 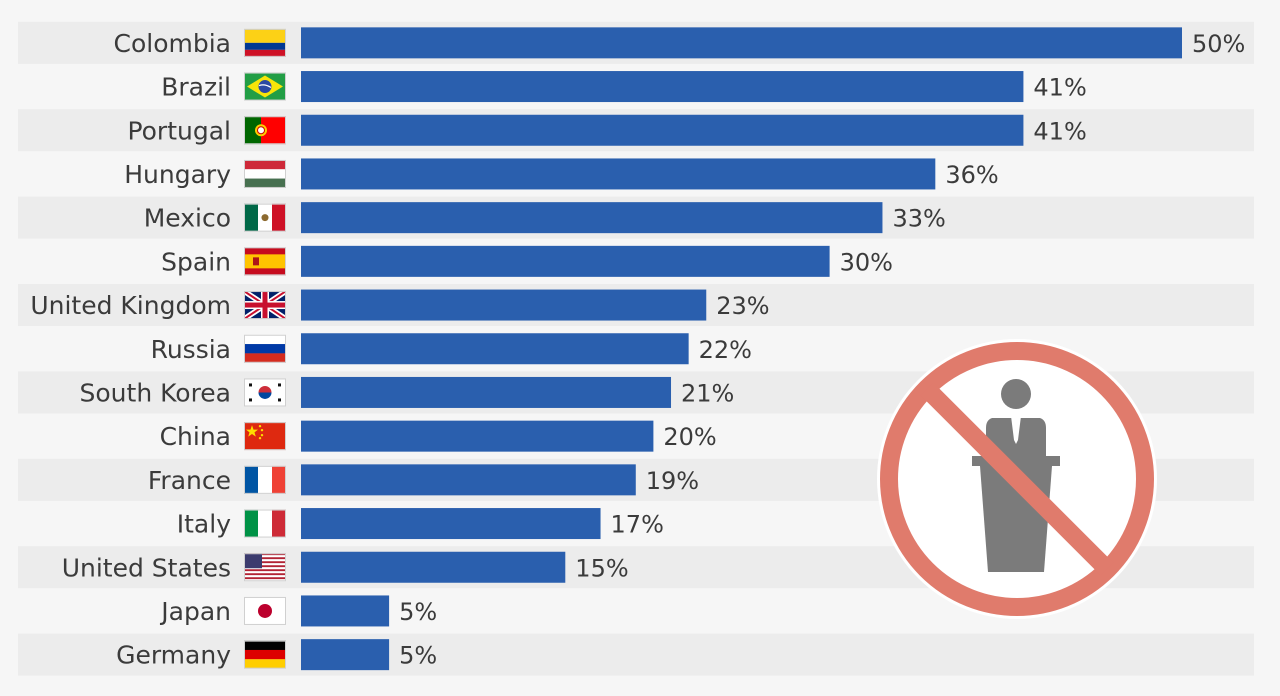 What do you see at coordinates (265, 479) in the screenshot?
I see `france-flag-icon` at bounding box center [265, 479].